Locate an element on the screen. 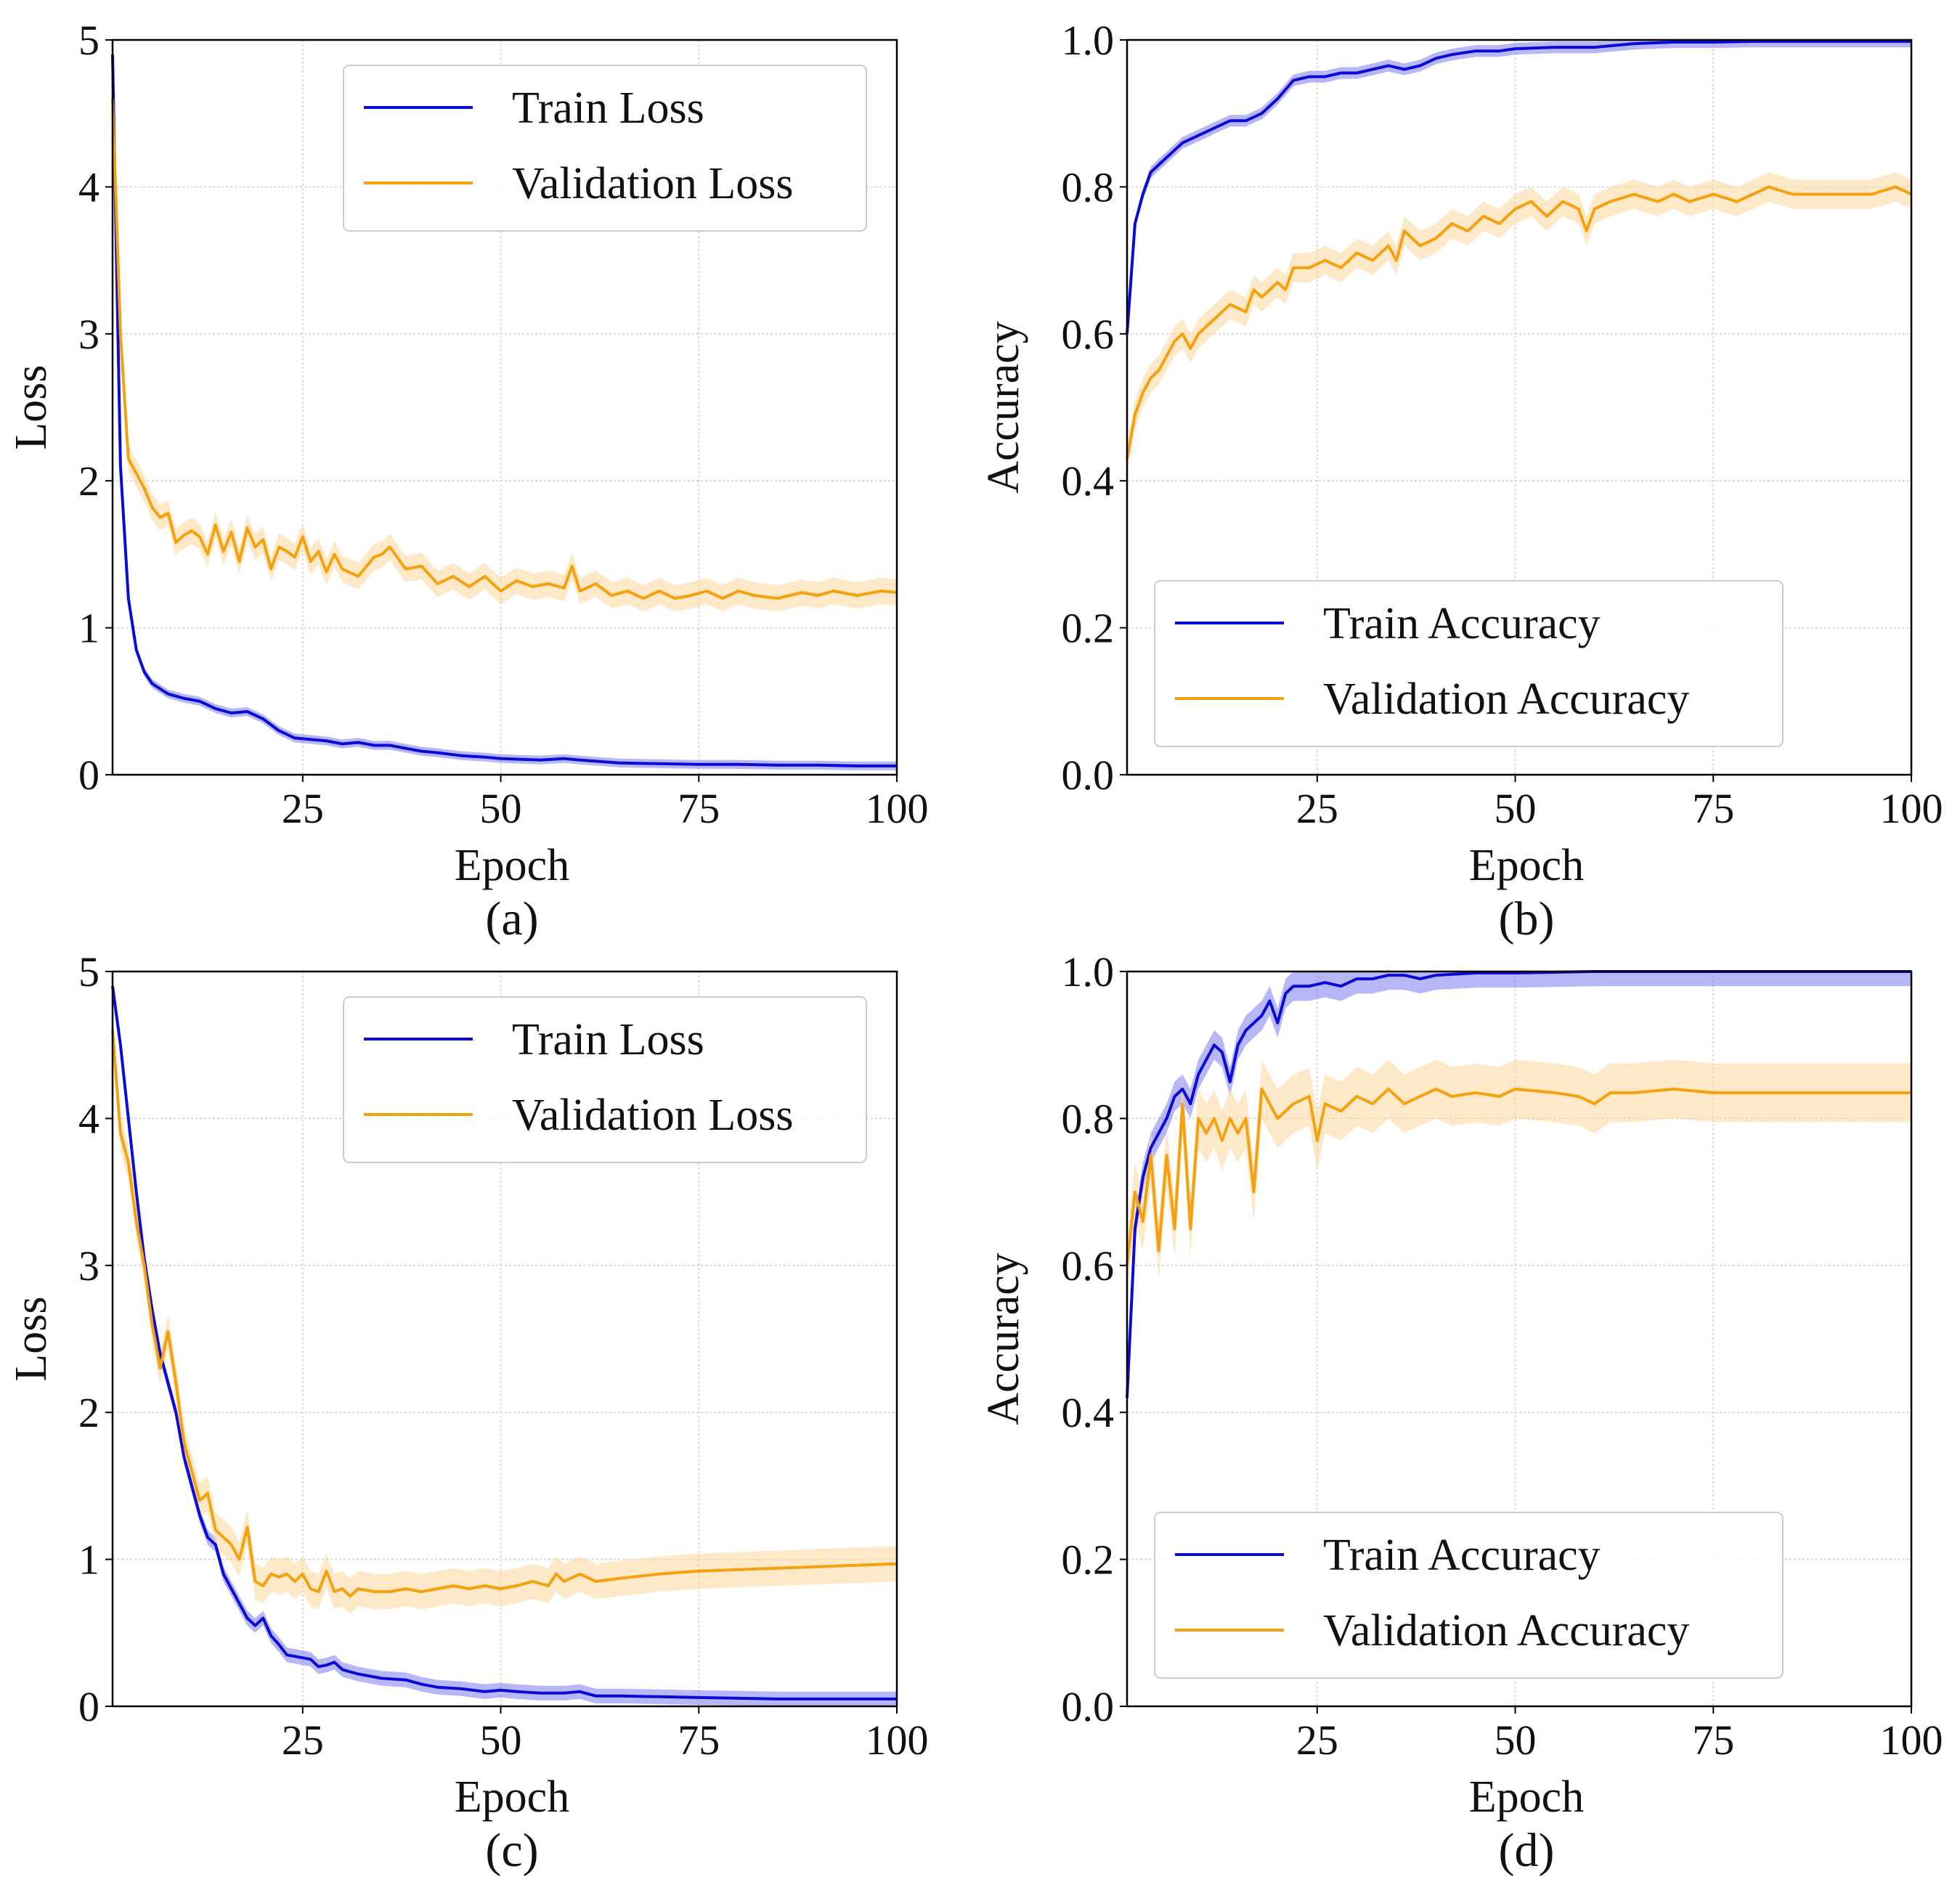  band-validation-accuracy is located at coordinates (1519, 323).